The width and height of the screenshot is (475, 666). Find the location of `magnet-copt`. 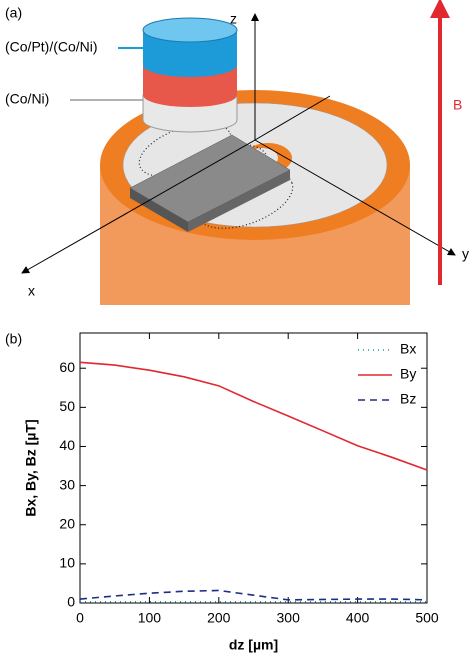

magnet-copt is located at coordinates (190, 53).